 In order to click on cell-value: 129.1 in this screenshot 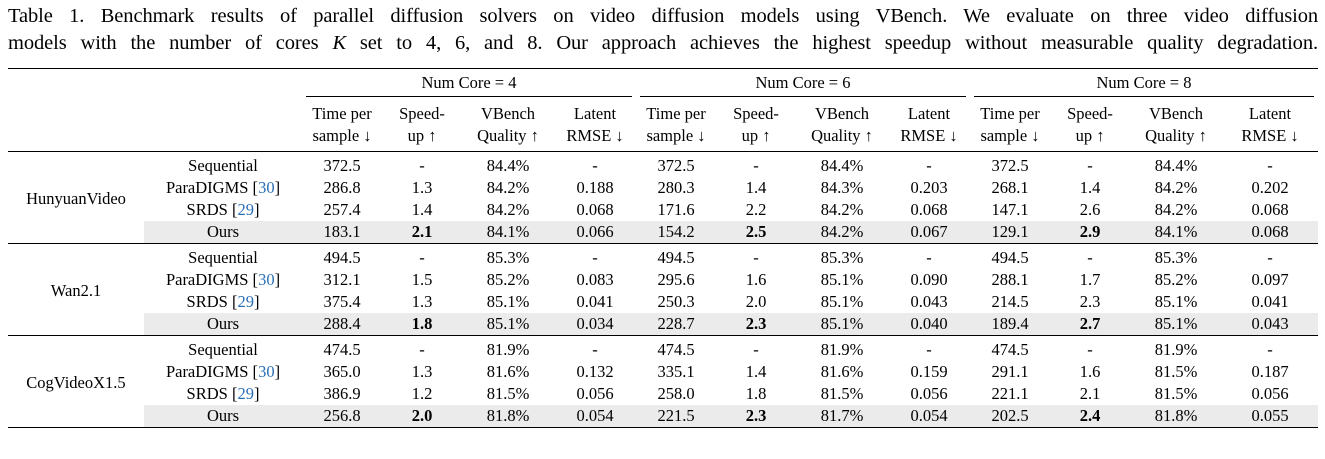, I will do `click(1010, 232)`.